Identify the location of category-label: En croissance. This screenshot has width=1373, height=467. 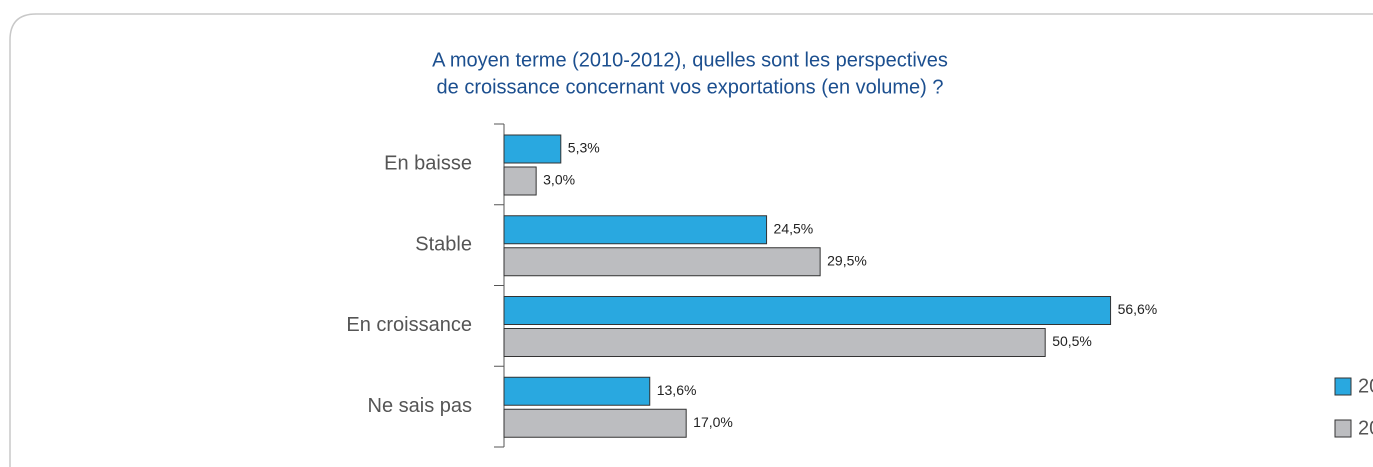
(409, 325).